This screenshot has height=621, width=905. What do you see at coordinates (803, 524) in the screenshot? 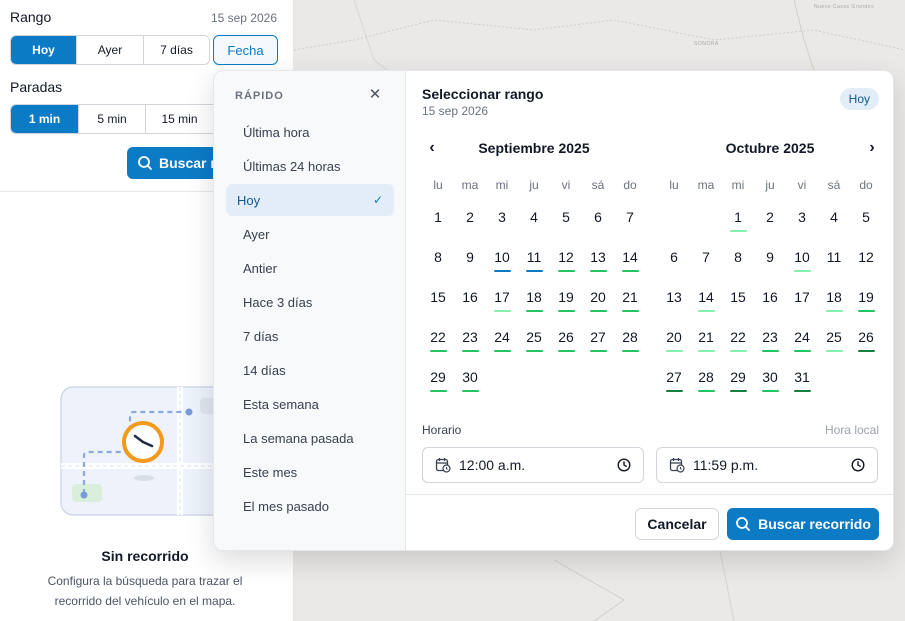
I see `search-route-button: Buscar recorrido` at bounding box center [803, 524].